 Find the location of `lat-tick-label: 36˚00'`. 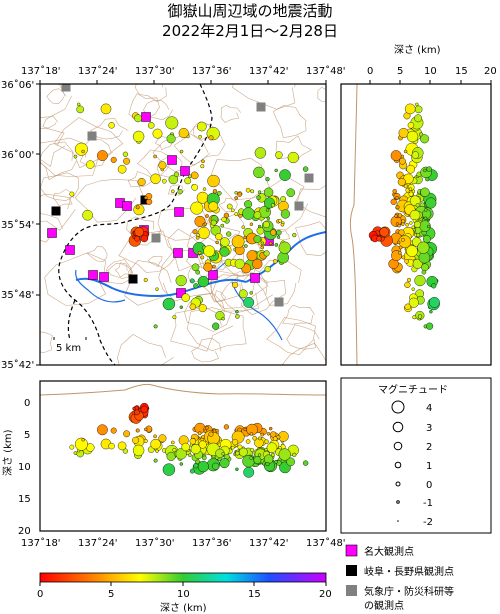

lat-tick-label: 36˚00' is located at coordinates (17, 155).